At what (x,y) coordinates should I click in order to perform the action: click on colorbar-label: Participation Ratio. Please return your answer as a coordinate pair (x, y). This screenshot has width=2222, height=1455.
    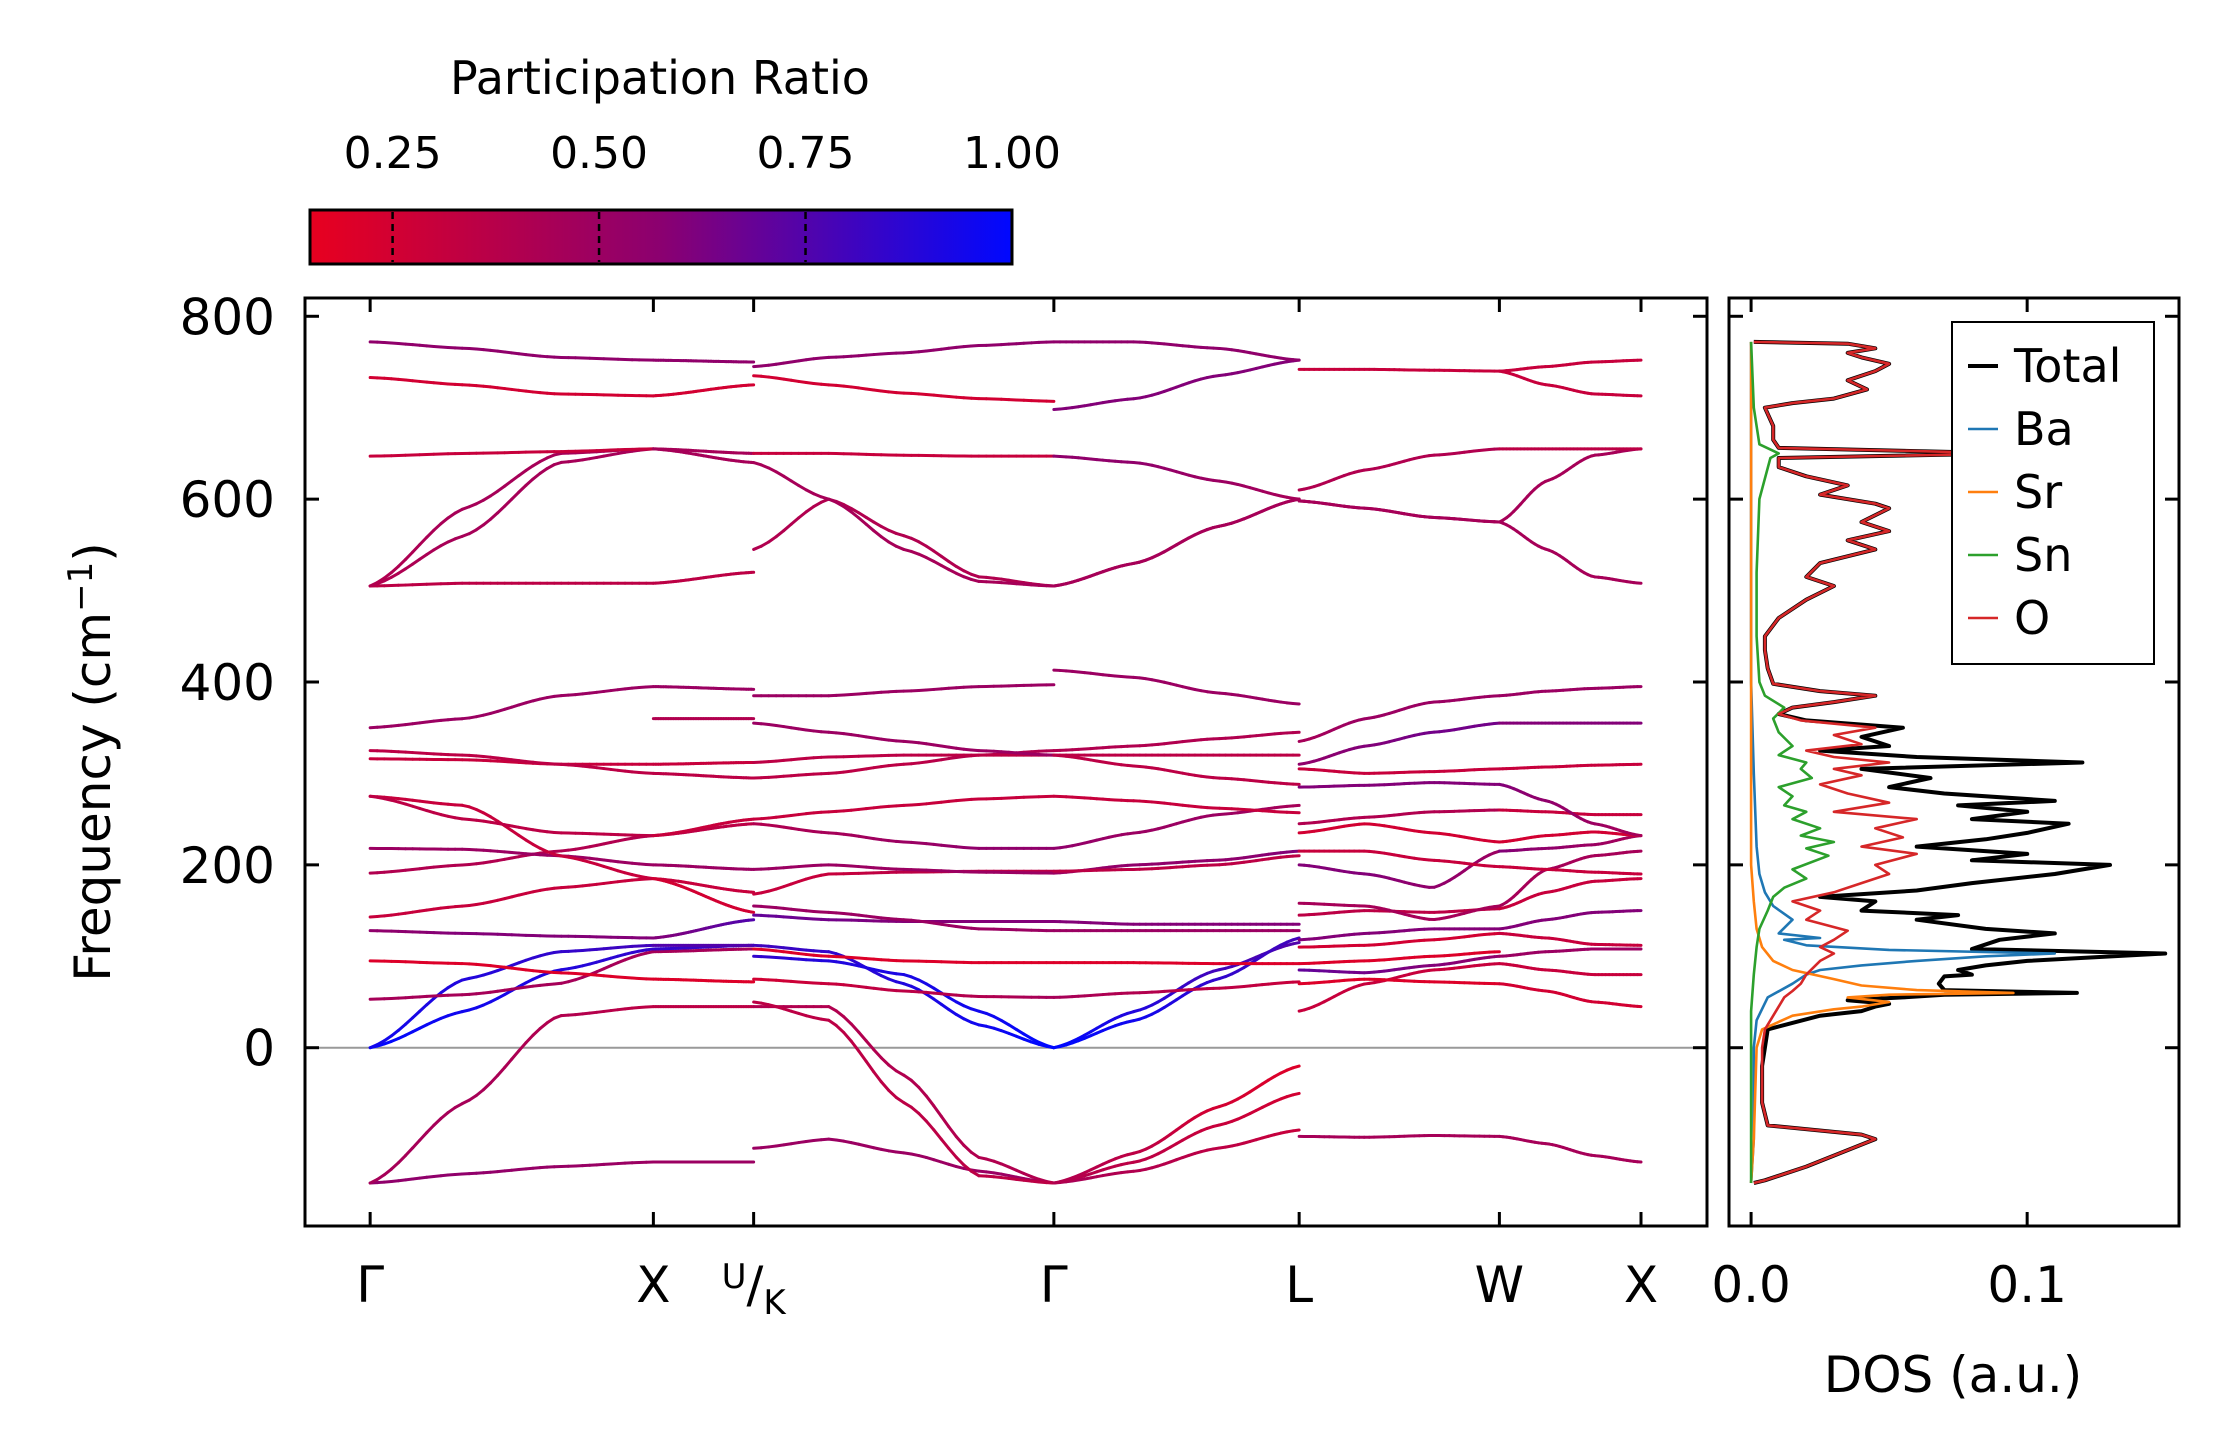
    Looking at the image, I should click on (660, 78).